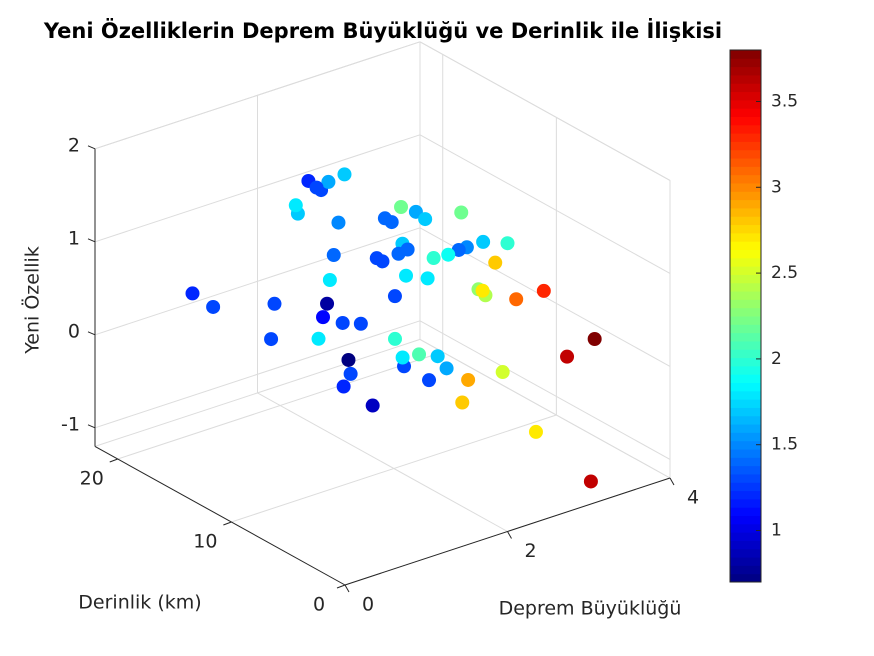 Image resolution: width=874 pixels, height=656 pixels. What do you see at coordinates (784, 273) in the screenshot?
I see `colorbar-tick-label: 2.5` at bounding box center [784, 273].